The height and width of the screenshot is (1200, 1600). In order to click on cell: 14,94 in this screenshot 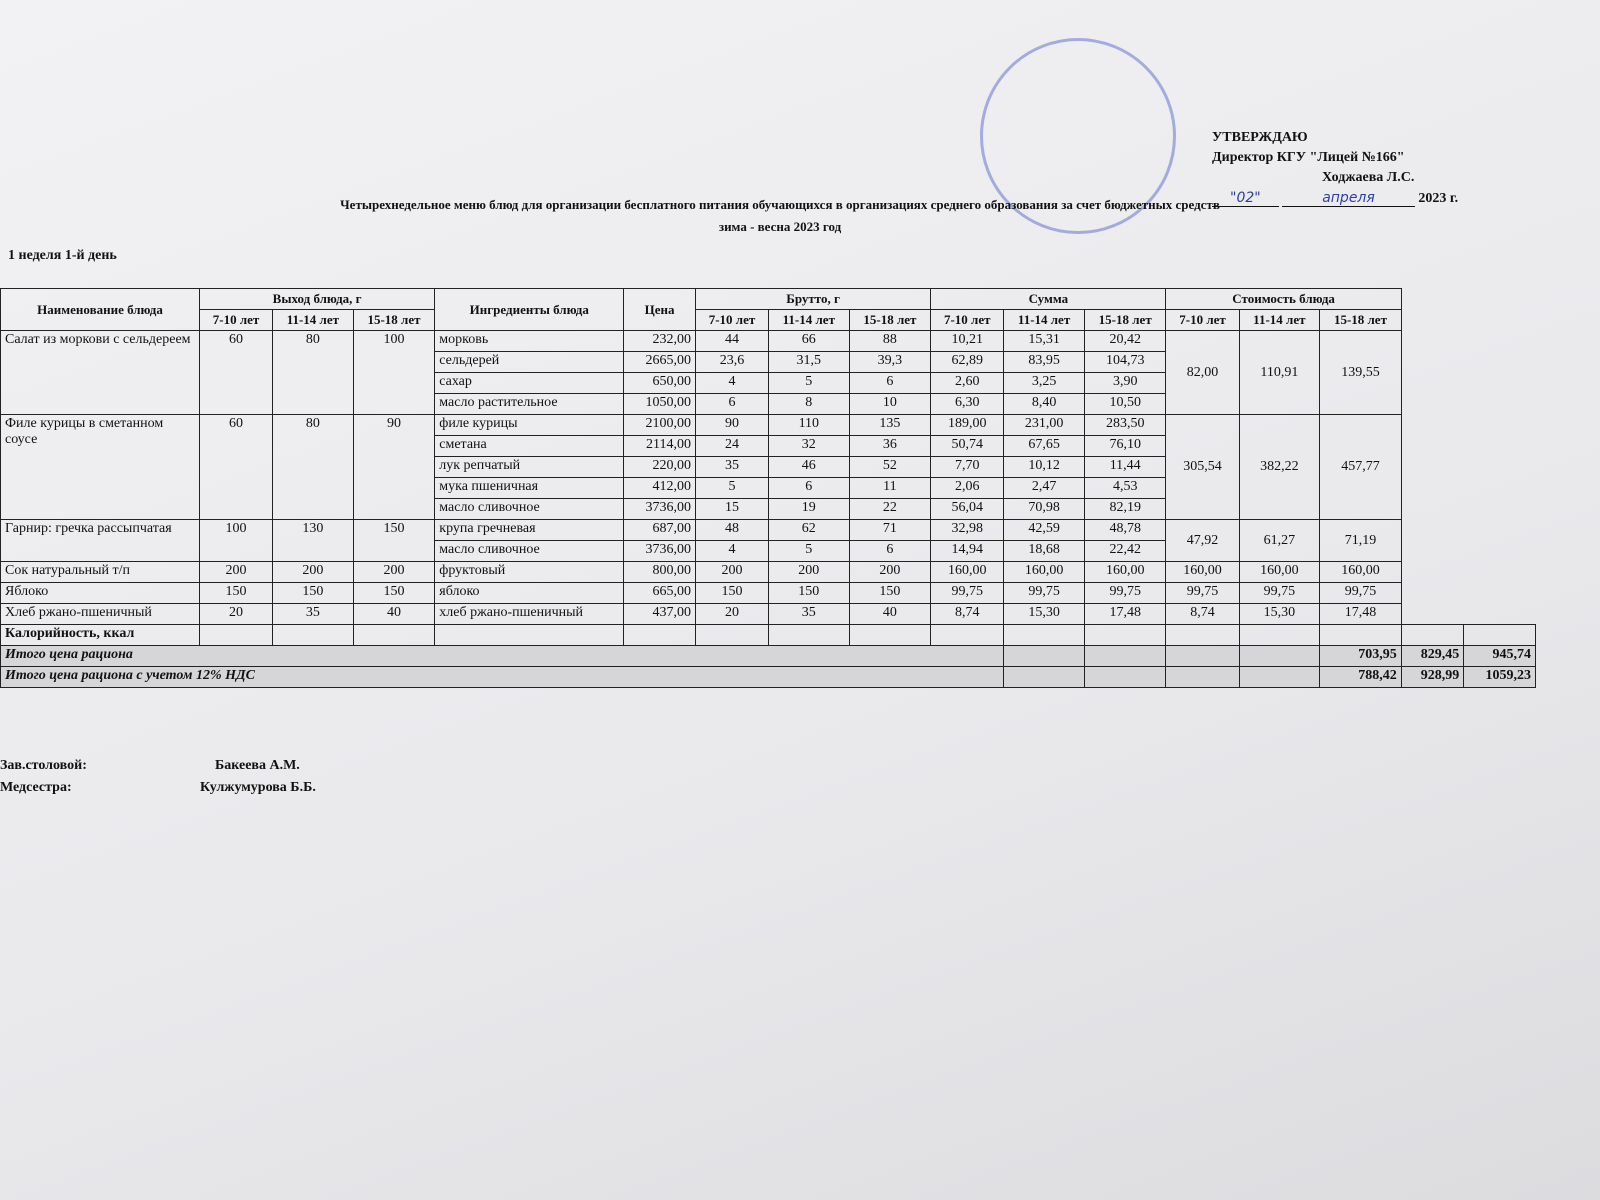, I will do `click(967, 551)`.